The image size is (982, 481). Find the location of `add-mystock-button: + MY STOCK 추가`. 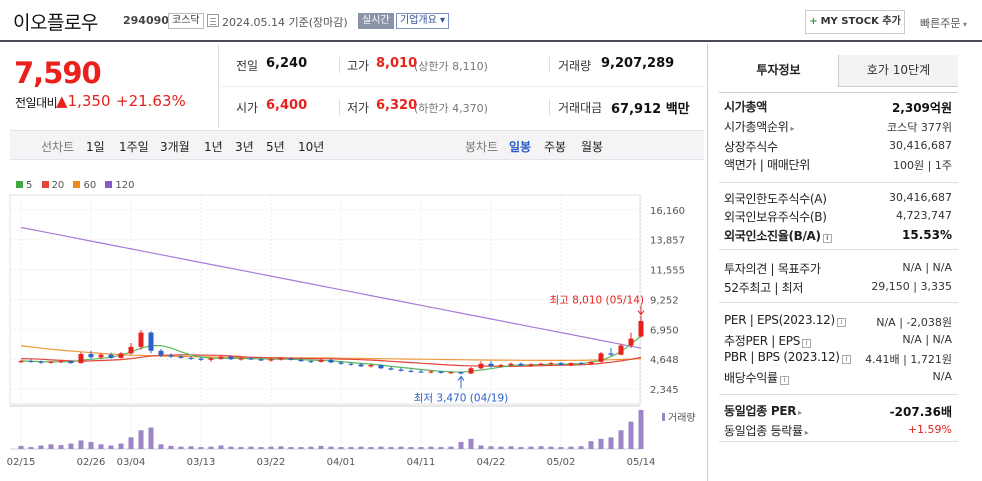

add-mystock-button: + MY STOCK 추가 is located at coordinates (855, 22).